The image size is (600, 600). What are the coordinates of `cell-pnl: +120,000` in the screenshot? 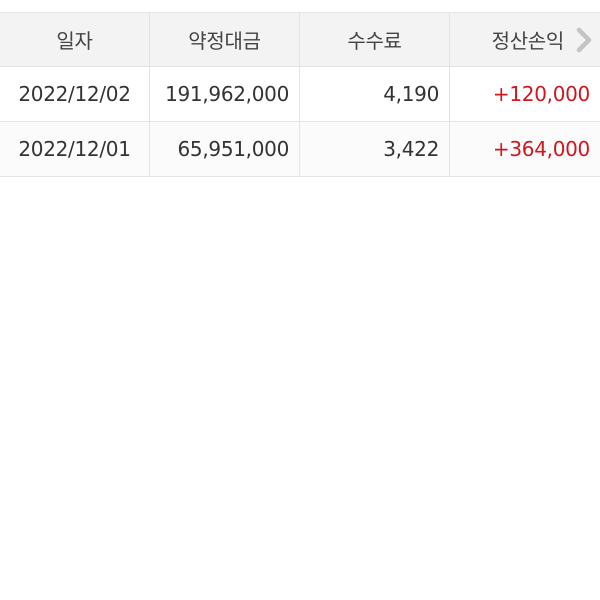 It's located at (541, 94).